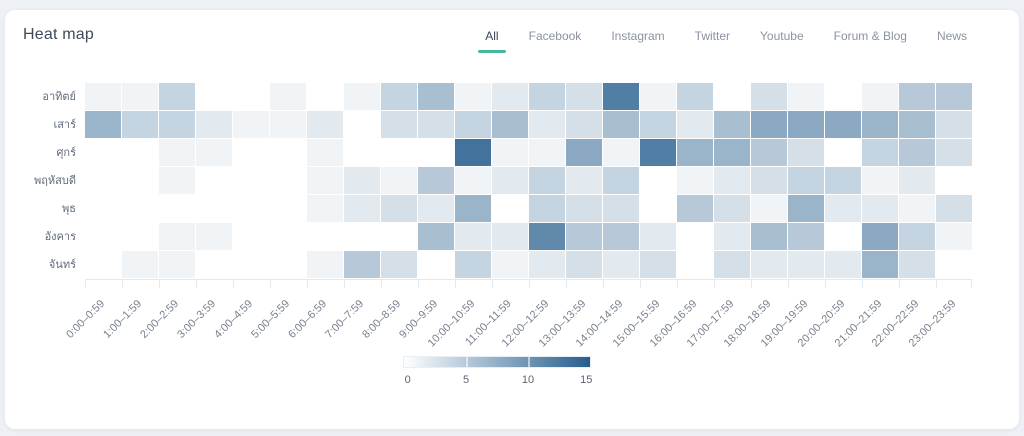 This screenshot has height=436, width=1024. What do you see at coordinates (951, 36) in the screenshot?
I see `tab-news: News` at bounding box center [951, 36].